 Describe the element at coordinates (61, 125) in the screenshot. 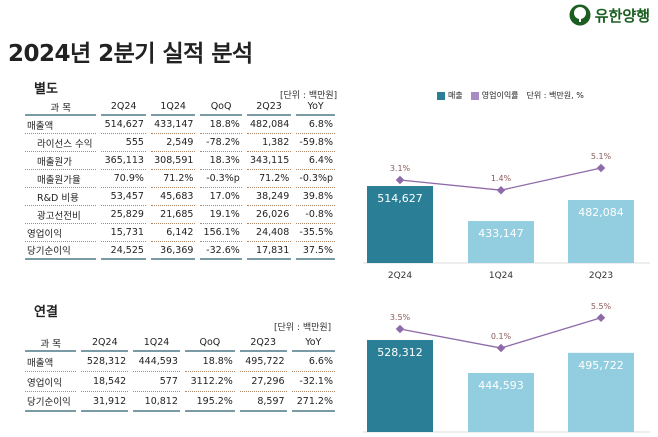

I see `row-label: 매출액` at that location.